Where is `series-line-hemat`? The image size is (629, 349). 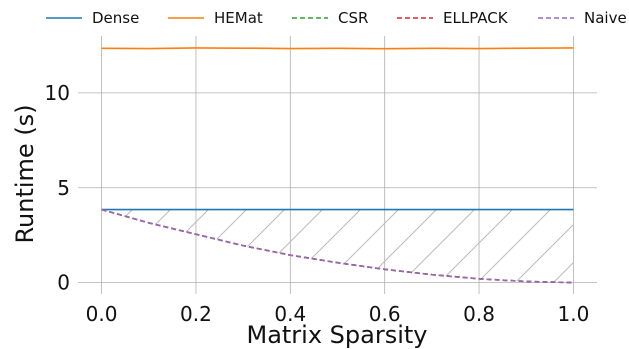 series-line-hemat is located at coordinates (337, 48).